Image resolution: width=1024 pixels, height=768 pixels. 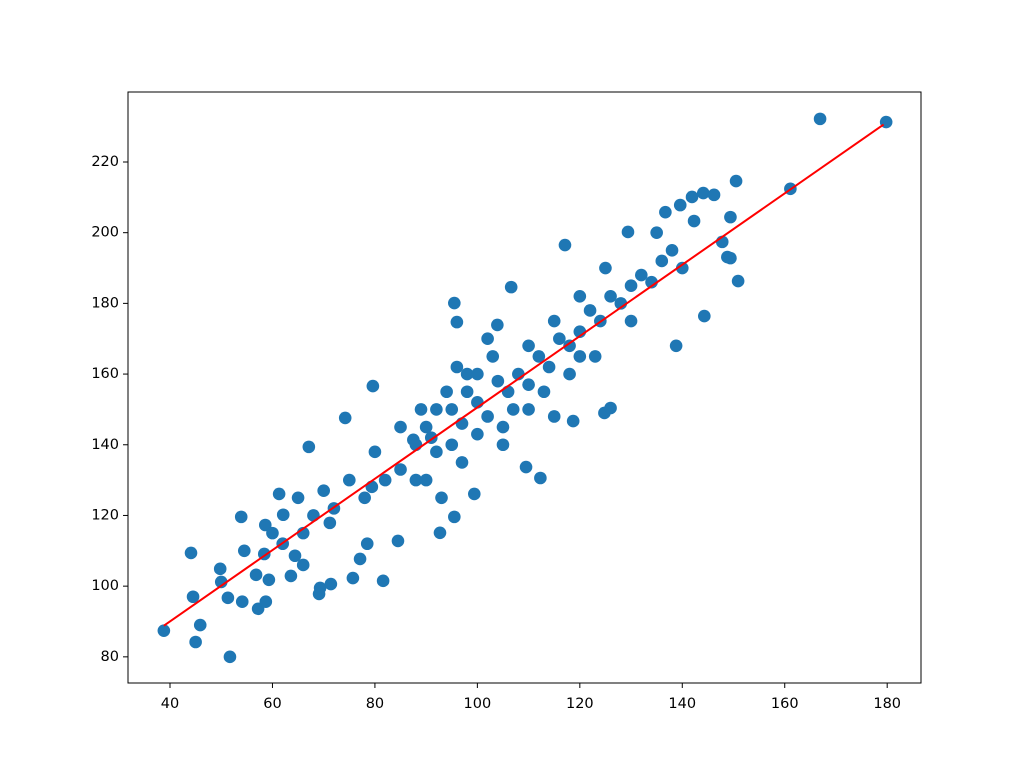 What do you see at coordinates (375, 704) in the screenshot?
I see `x-tick-label: 80` at bounding box center [375, 704].